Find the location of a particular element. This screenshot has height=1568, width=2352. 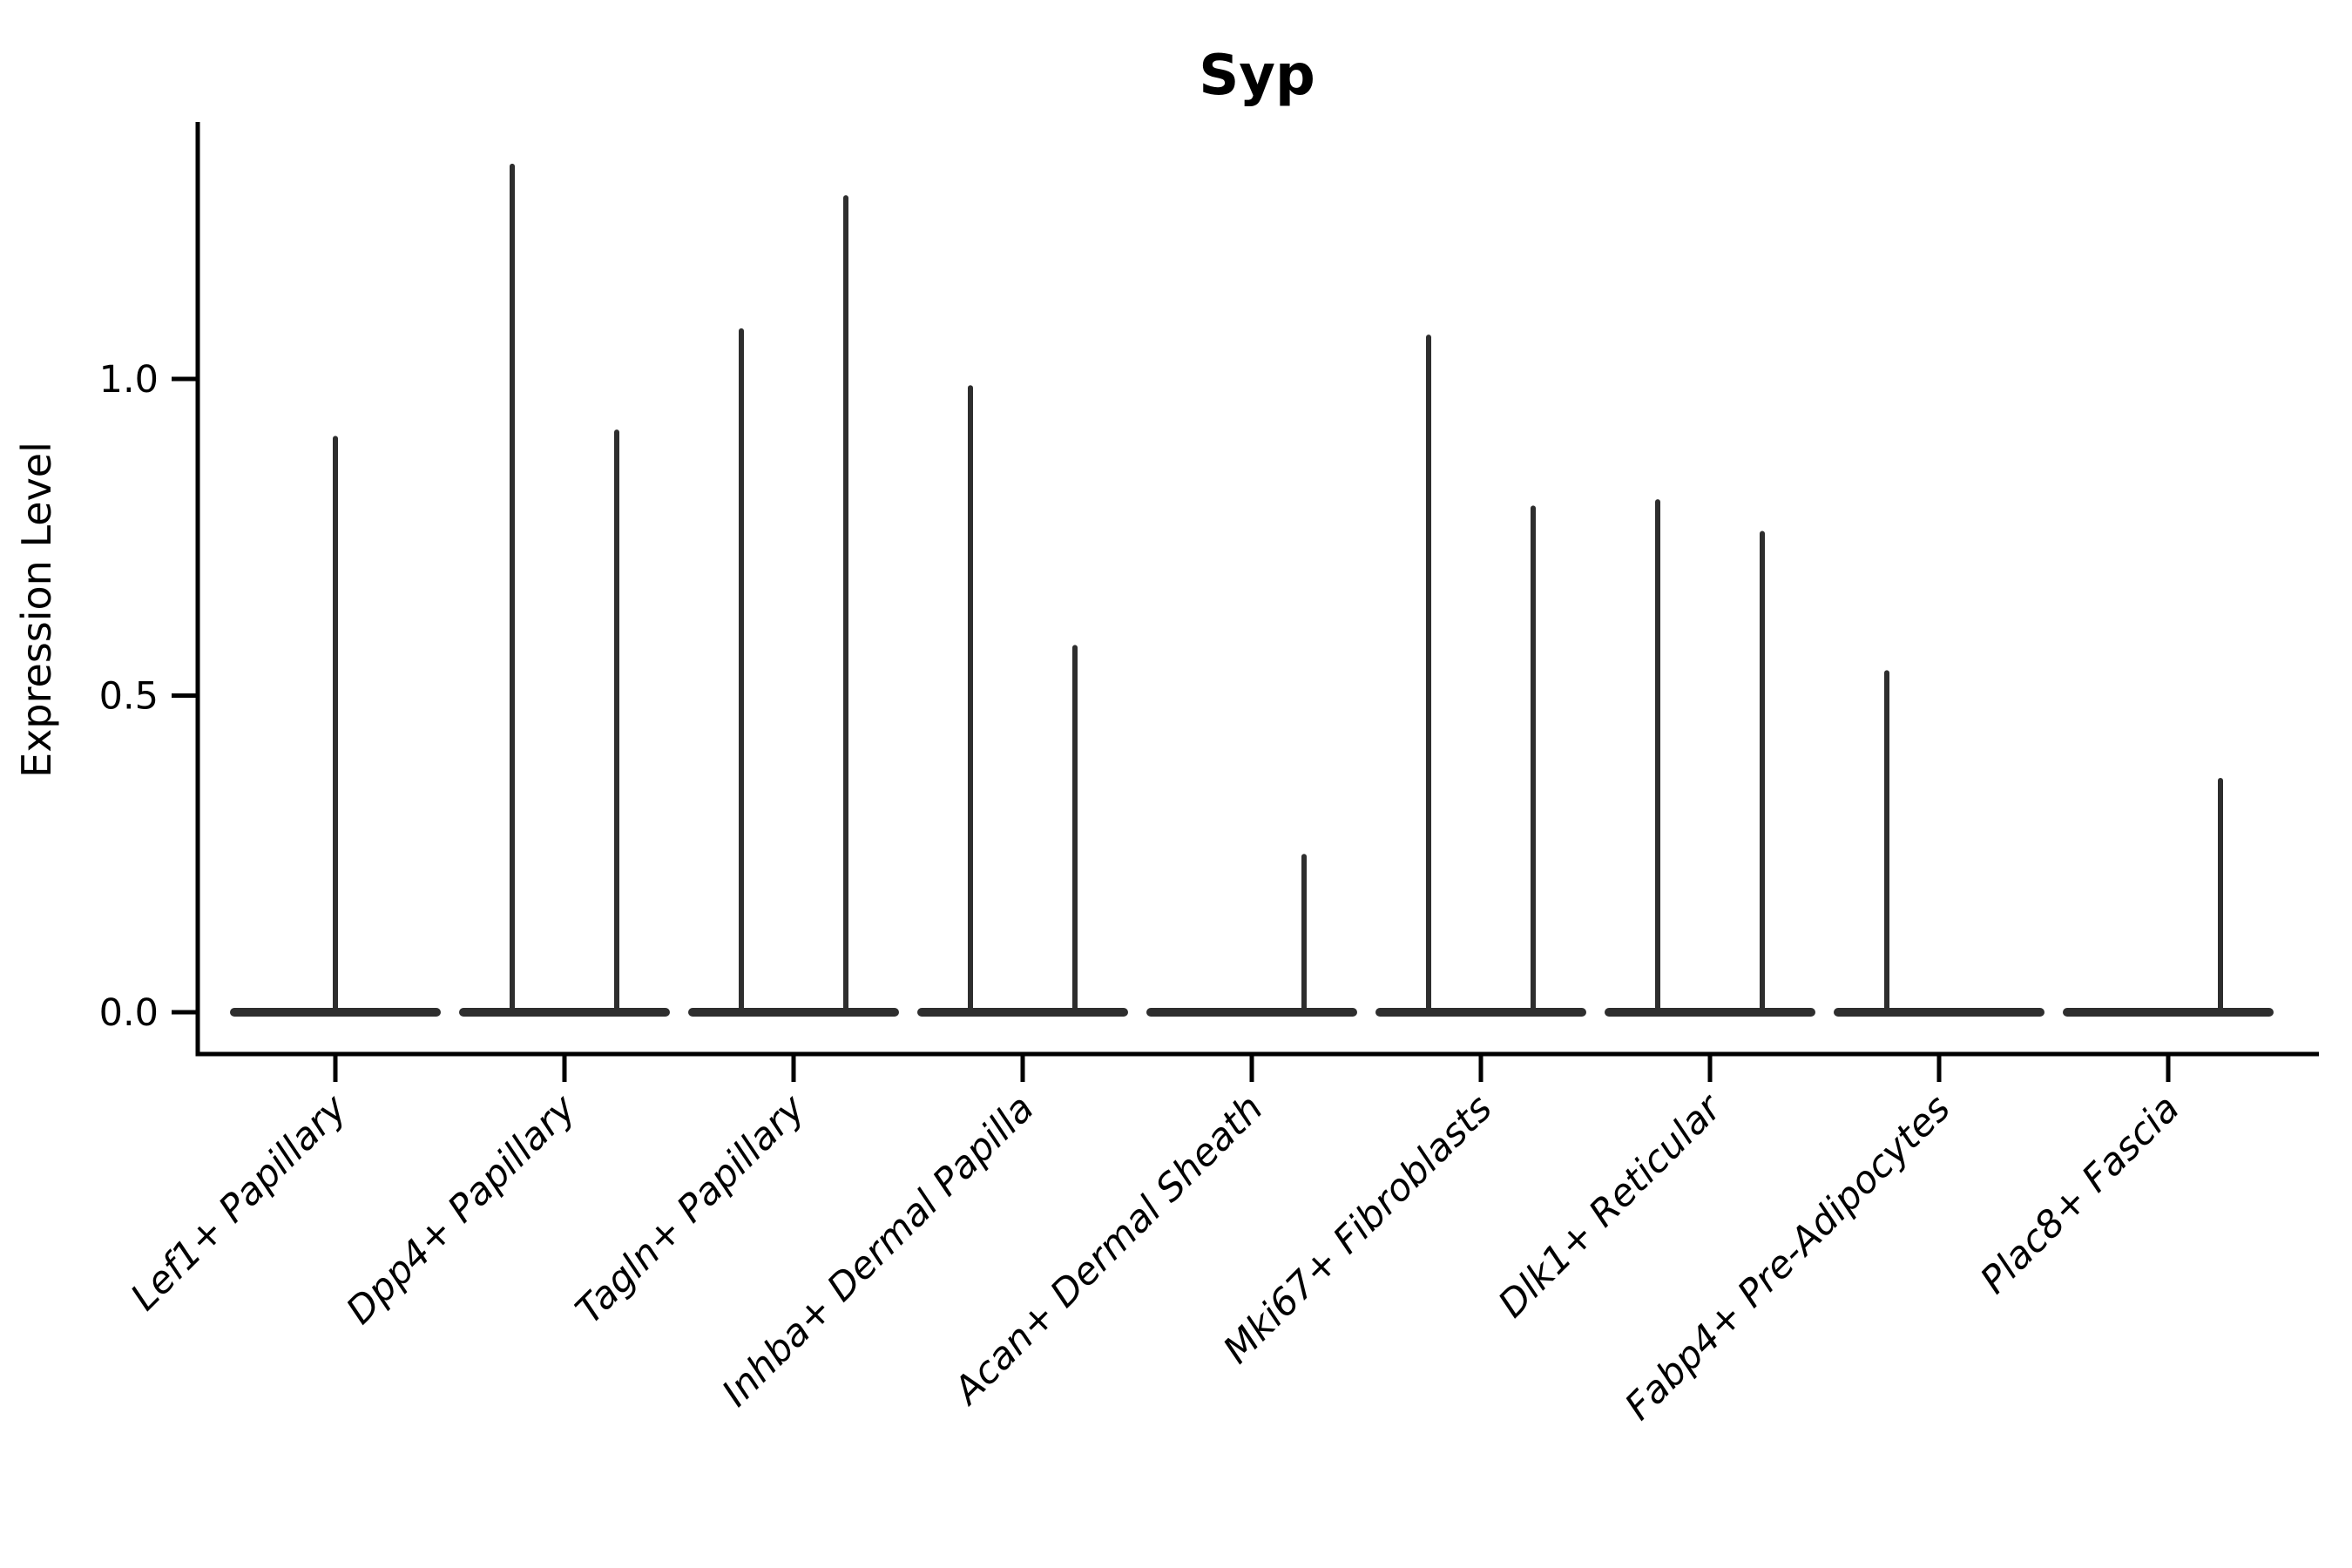

y-tick-label-05: 0.5 is located at coordinates (129, 697).